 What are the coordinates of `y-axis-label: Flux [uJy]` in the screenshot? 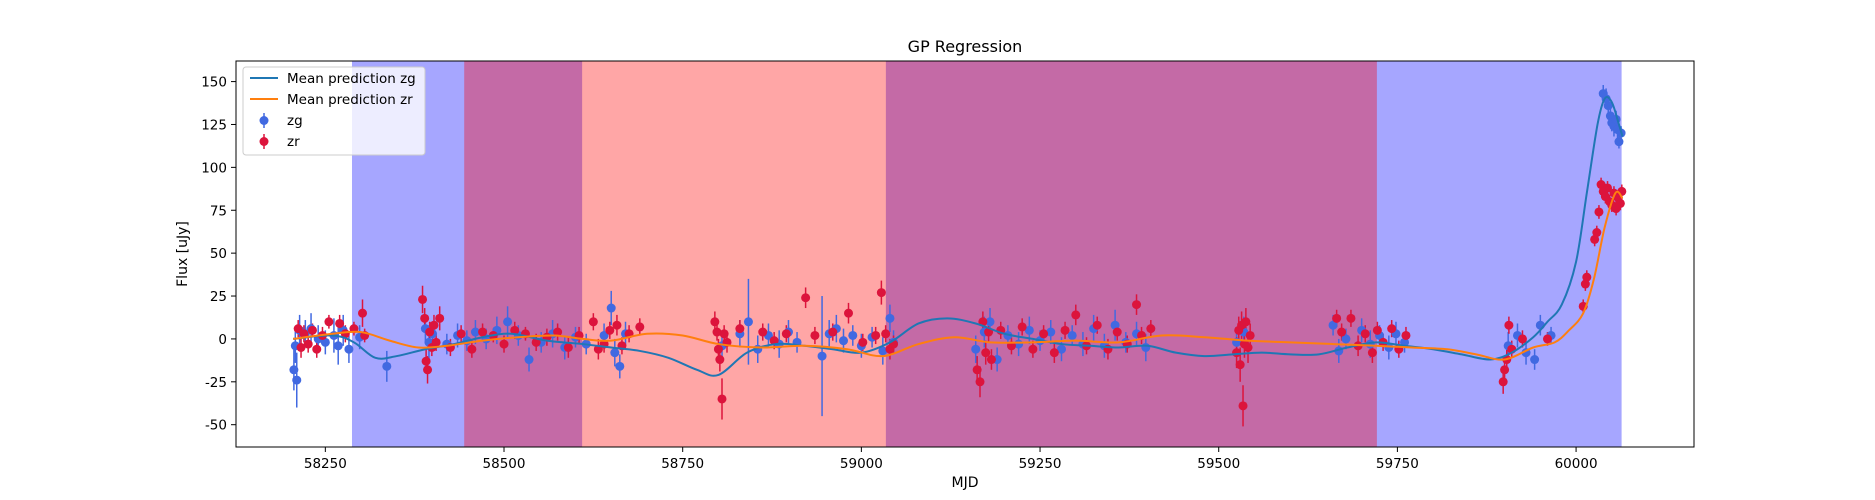 It's located at (183, 254).